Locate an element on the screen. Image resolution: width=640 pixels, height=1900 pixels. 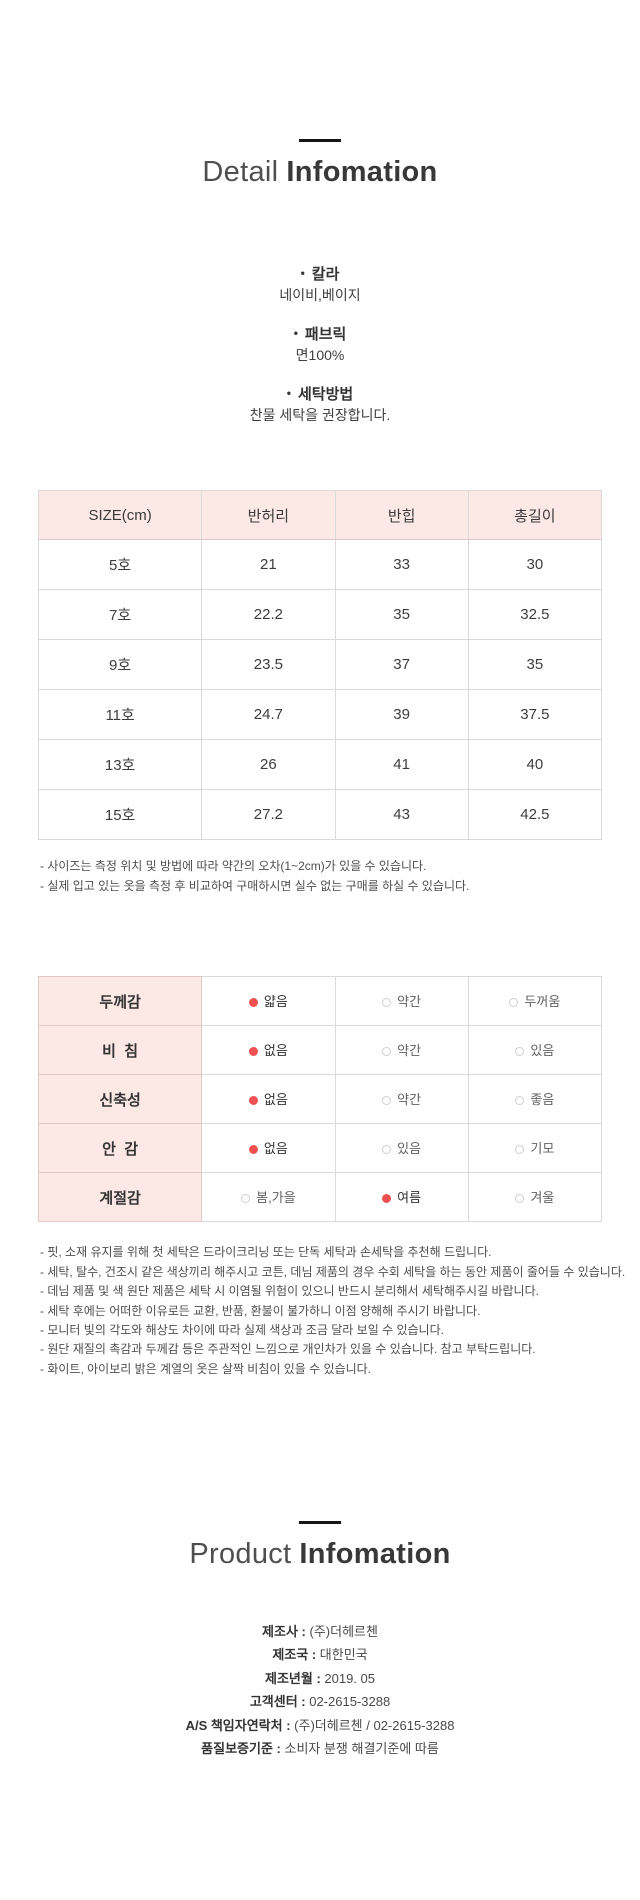
size-cell: 24.7 is located at coordinates (268, 715).